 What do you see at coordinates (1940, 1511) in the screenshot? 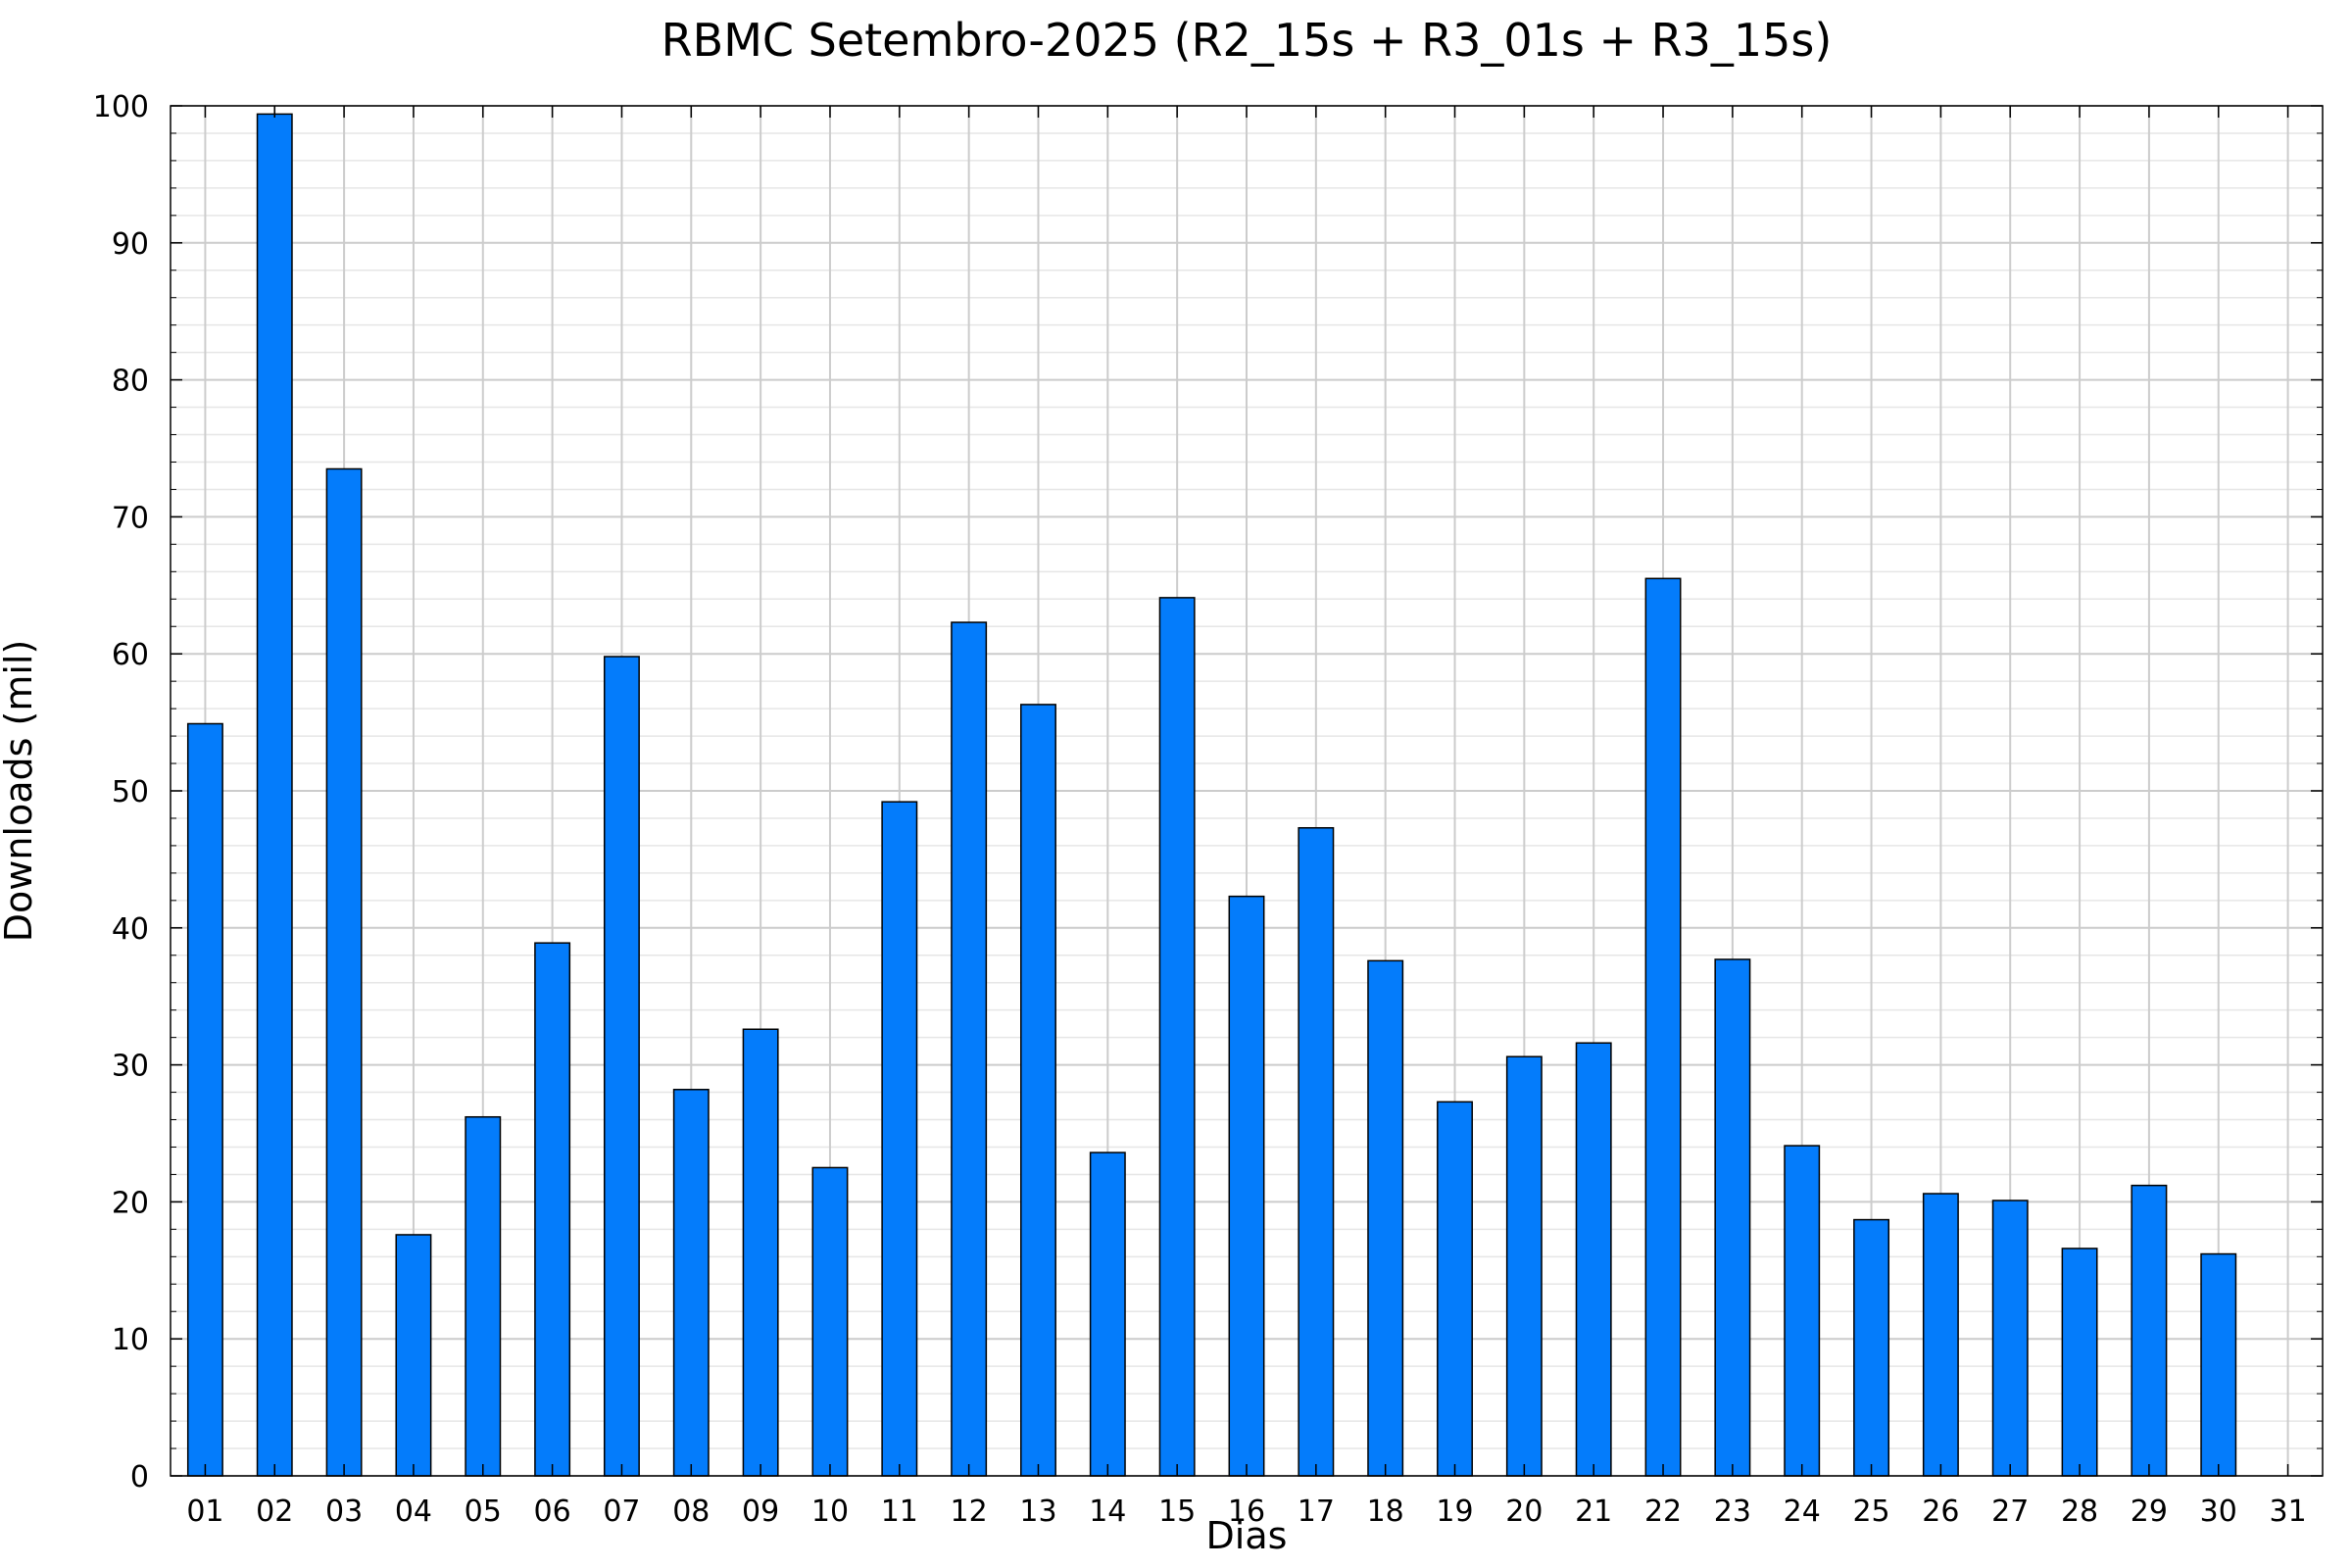
I see `x-tick-label: 26` at bounding box center [1940, 1511].